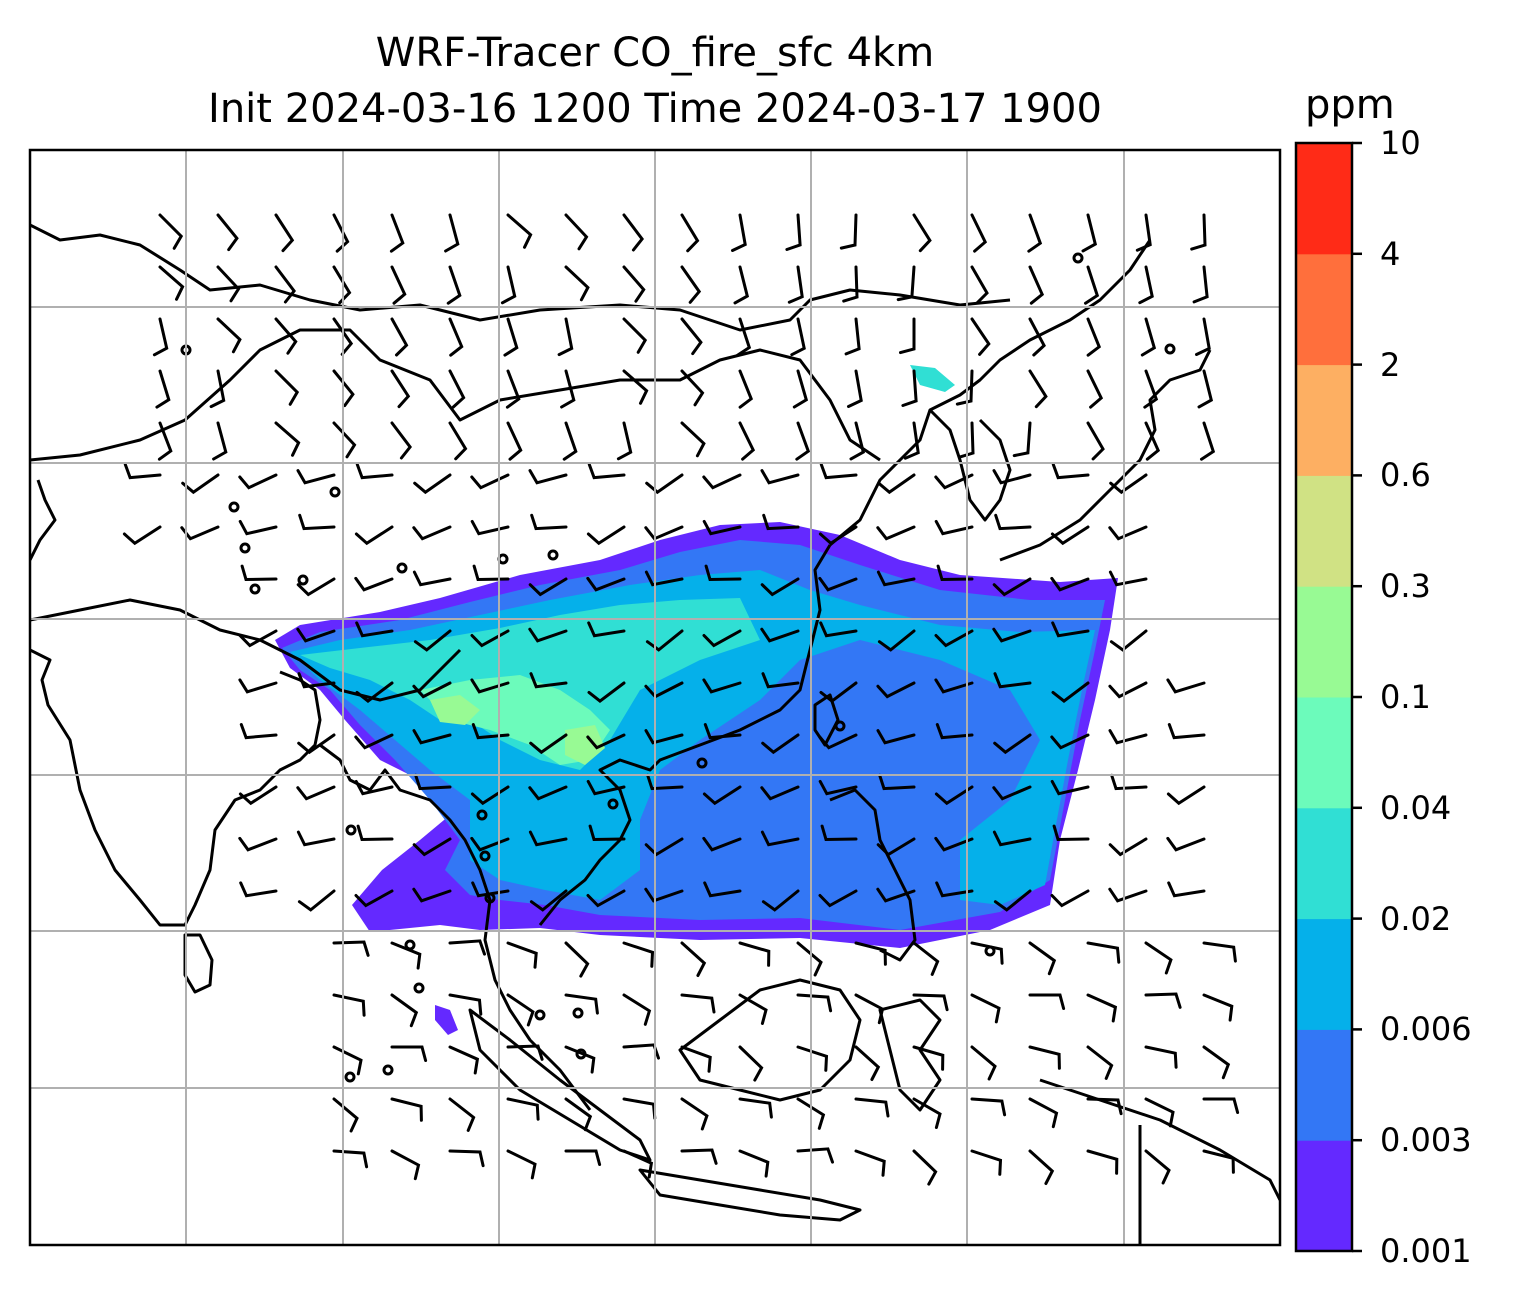 Image resolution: width=1528 pixels, height=1306 pixels. What do you see at coordinates (1324, 753) in the screenshot?
I see `colorbar-segment` at bounding box center [1324, 753].